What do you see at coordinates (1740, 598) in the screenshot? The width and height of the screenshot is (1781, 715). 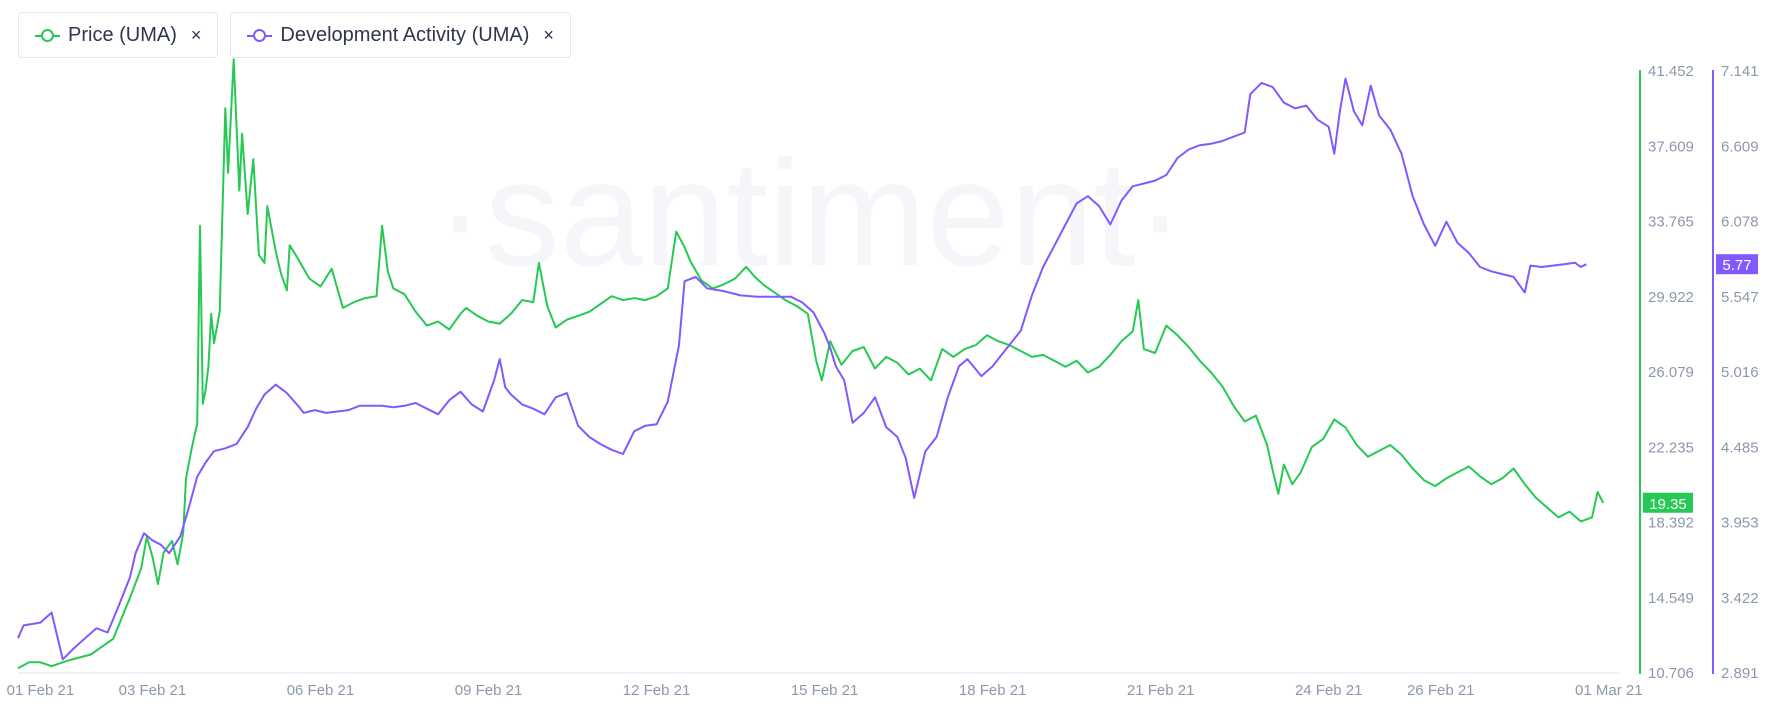 I see `dev-activity-axis-tick-label: 3.422` at bounding box center [1740, 598].